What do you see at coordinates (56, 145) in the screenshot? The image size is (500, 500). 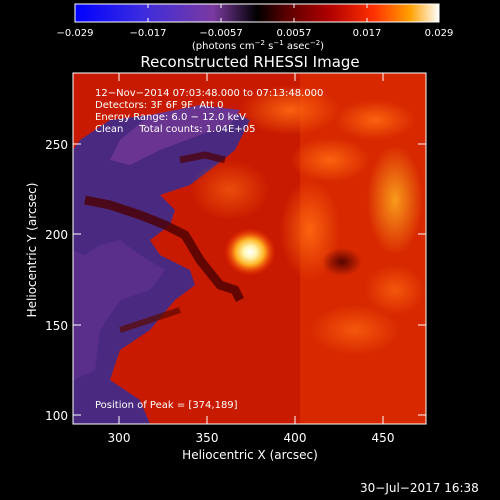 I see `y-tick-label: 250` at bounding box center [56, 145].